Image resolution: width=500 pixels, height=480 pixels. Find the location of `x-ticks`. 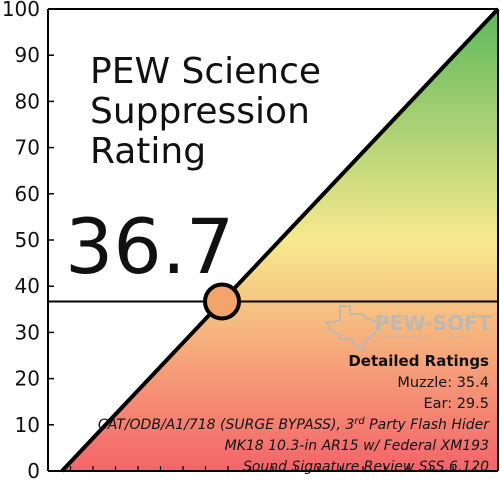

x-ticks is located at coordinates (273, 468).